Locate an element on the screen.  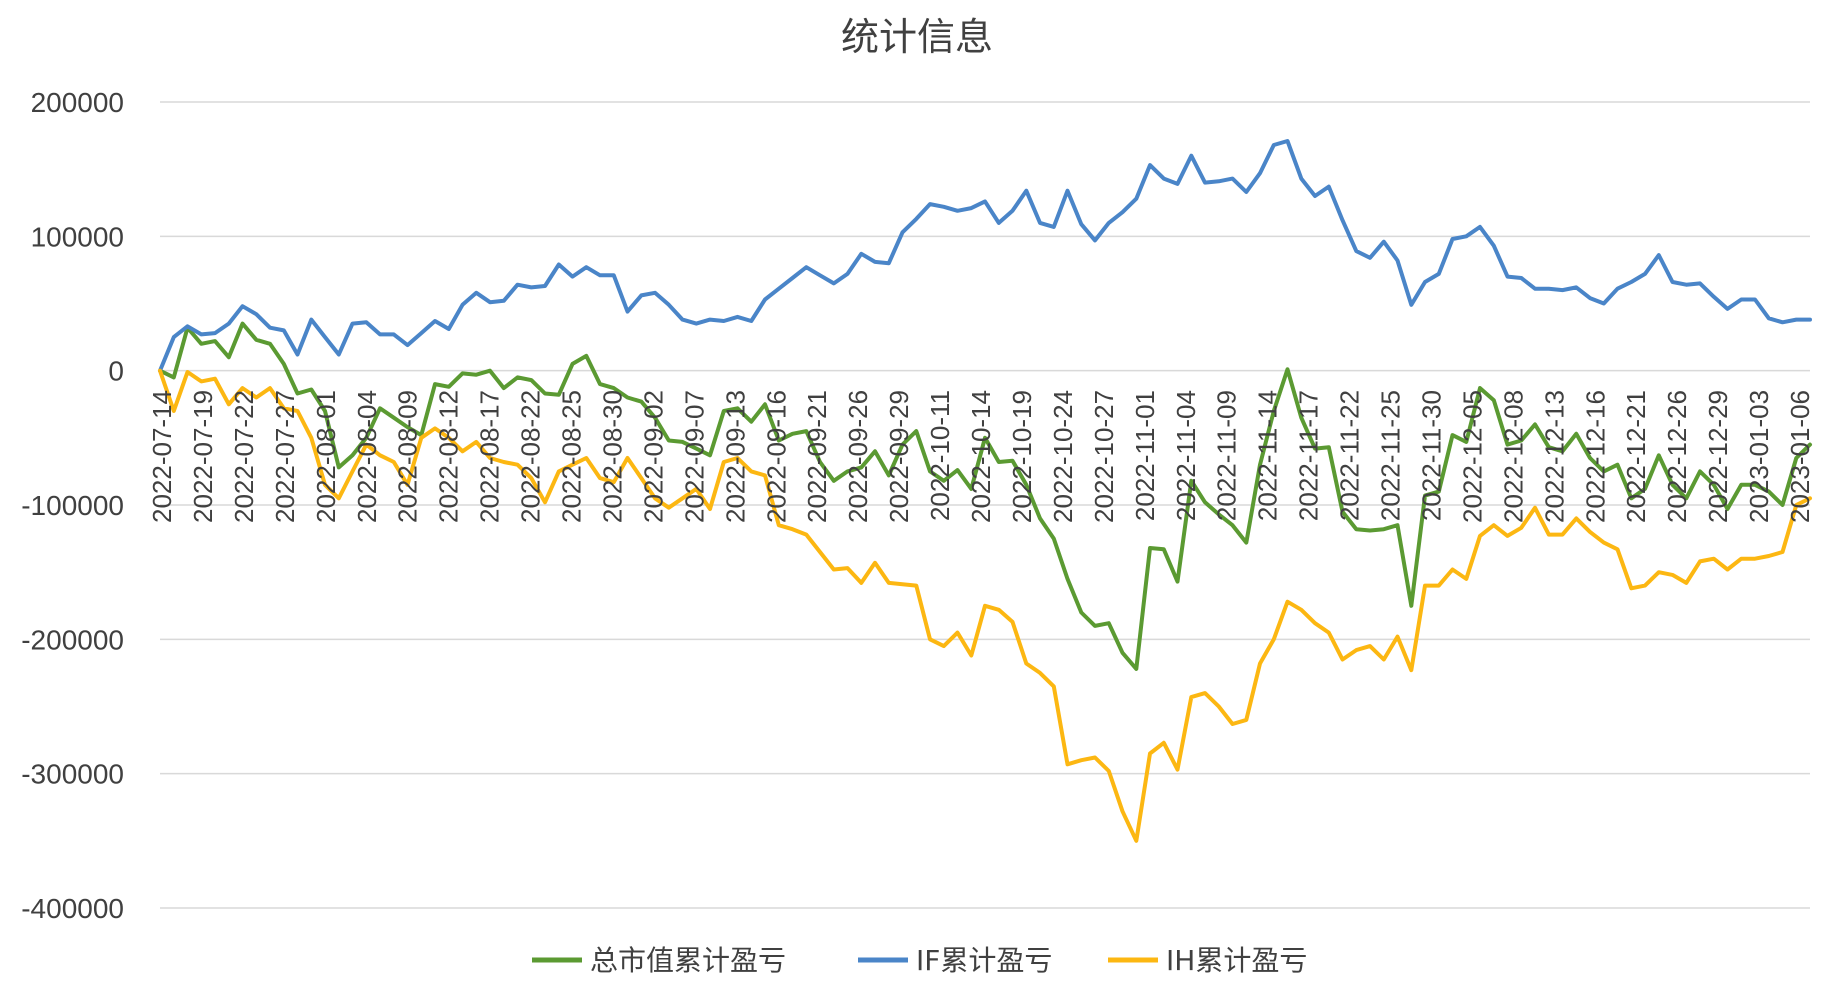
legend-item-1: IF累计盈亏 is located at coordinates (955, 960).